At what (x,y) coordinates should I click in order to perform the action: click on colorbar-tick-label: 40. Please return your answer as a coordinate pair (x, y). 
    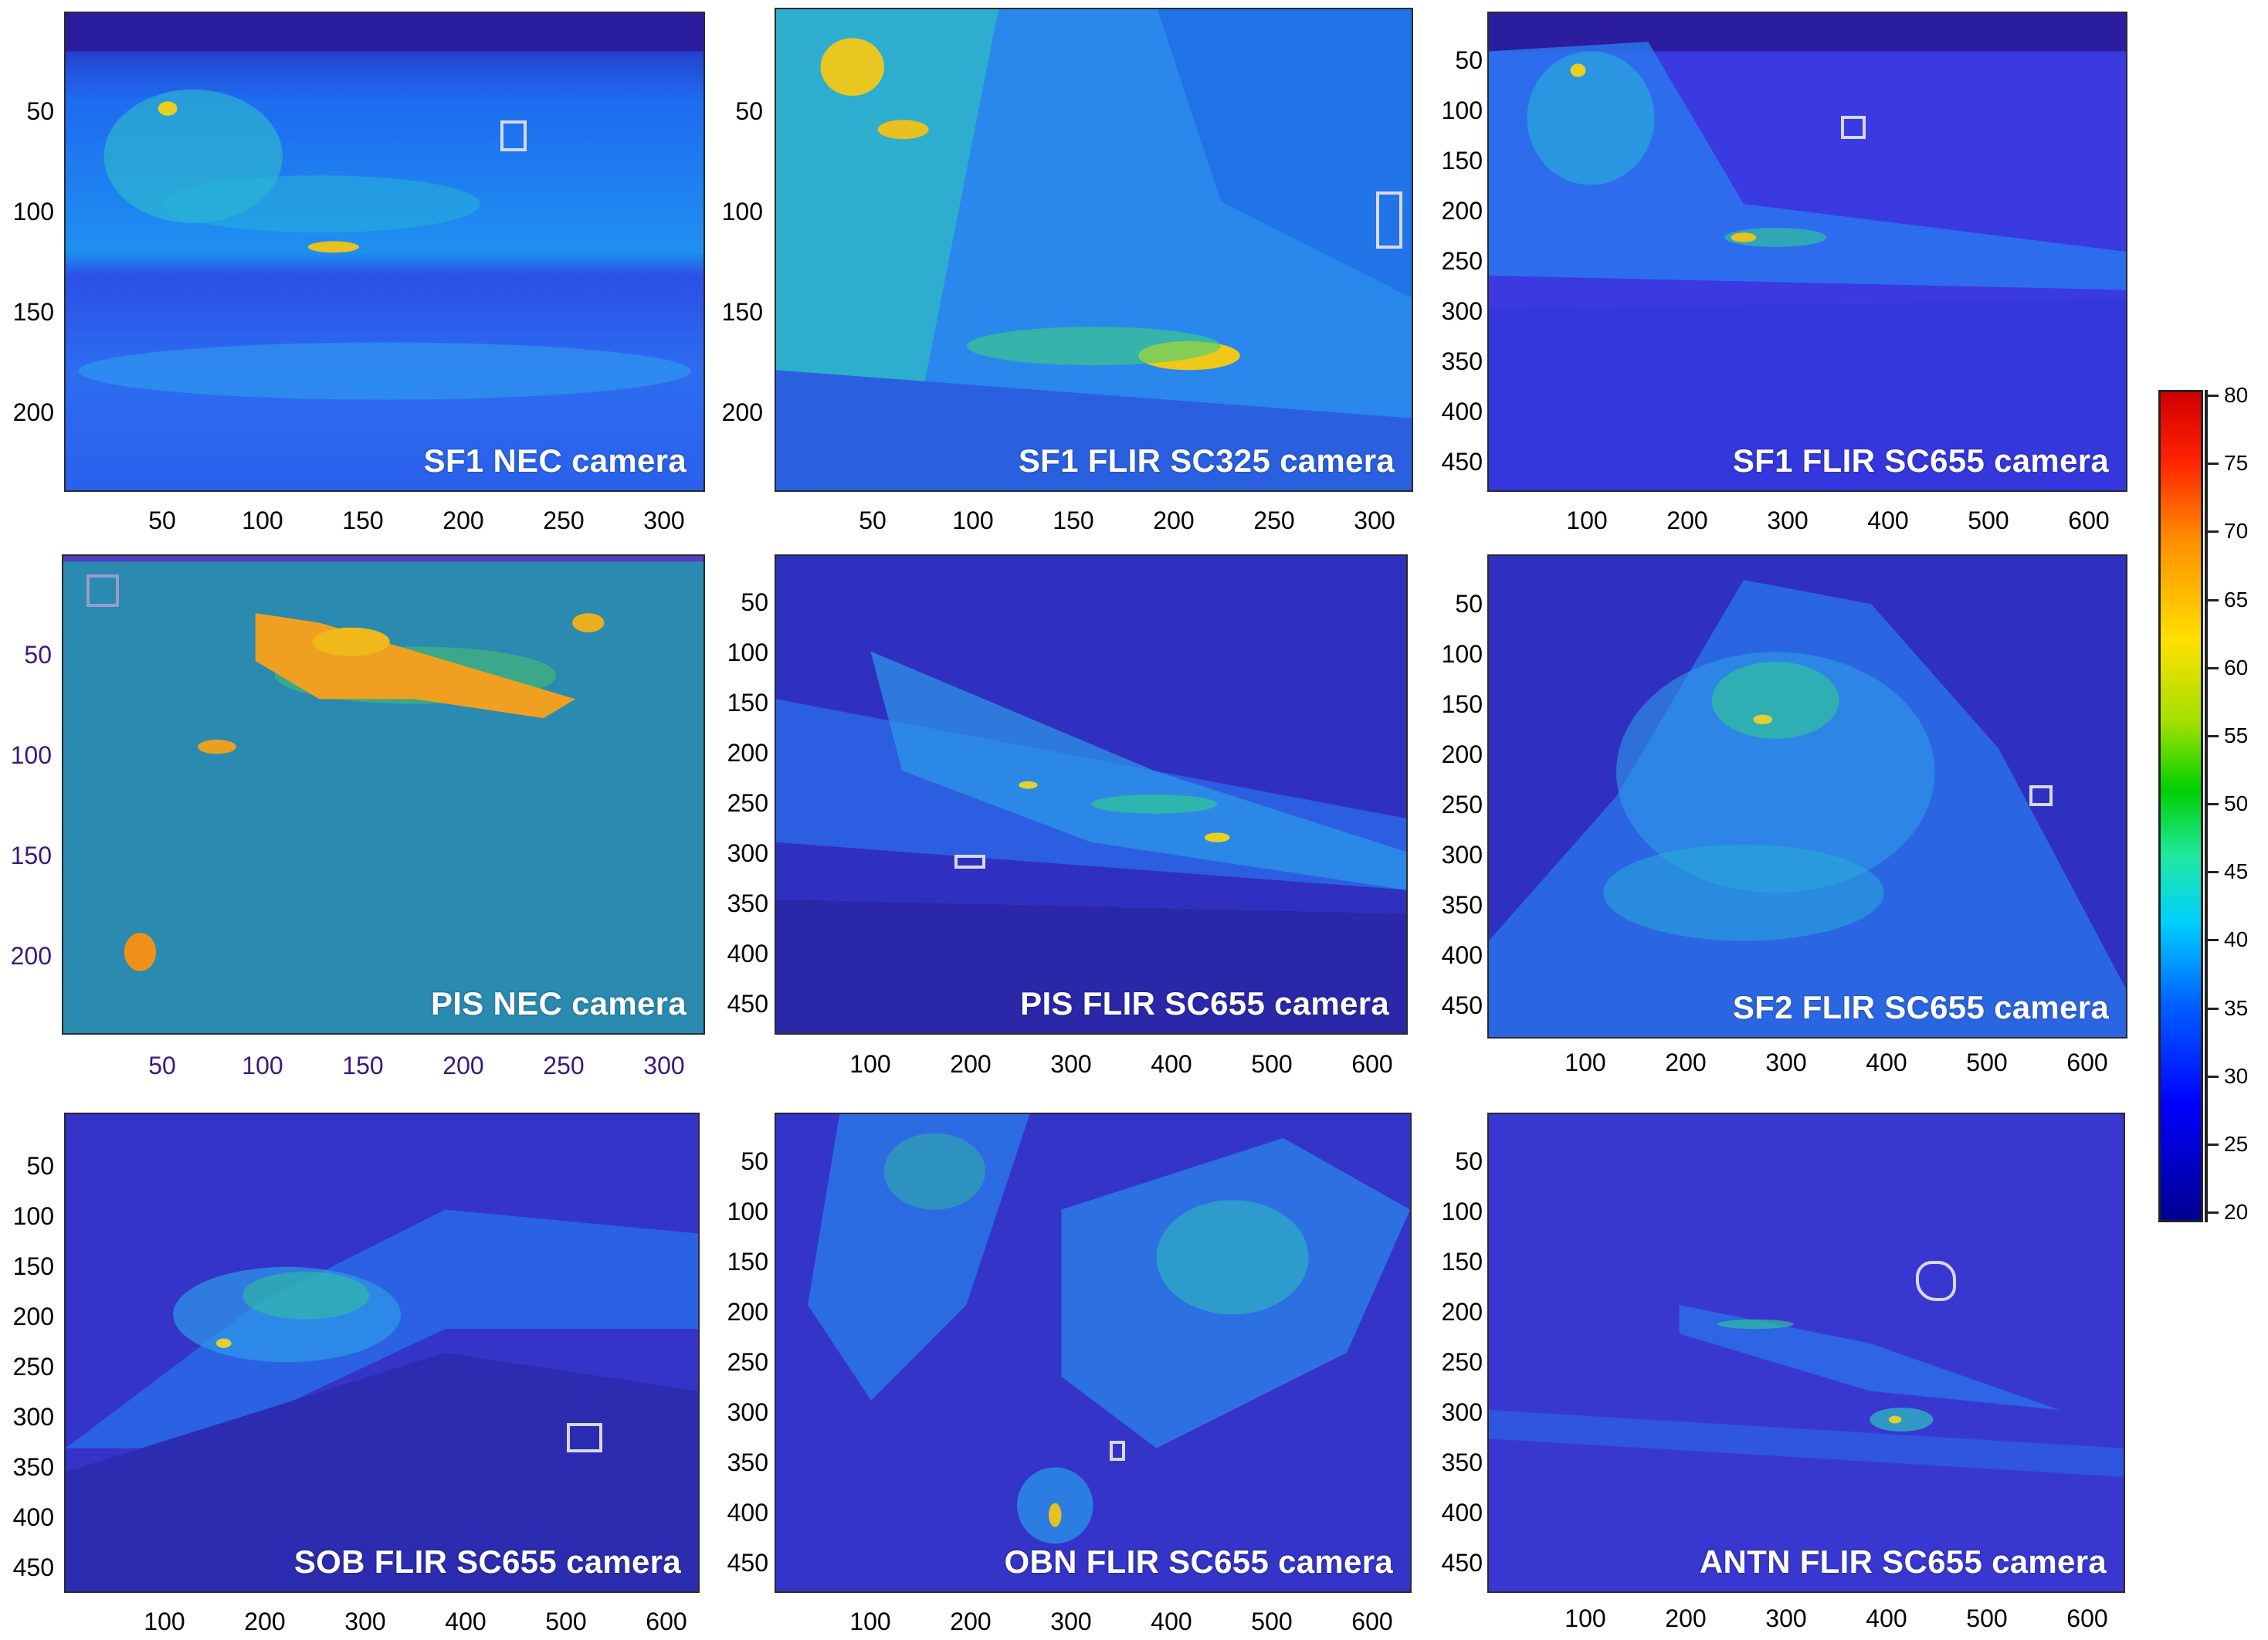
    Looking at the image, I should click on (2236, 939).